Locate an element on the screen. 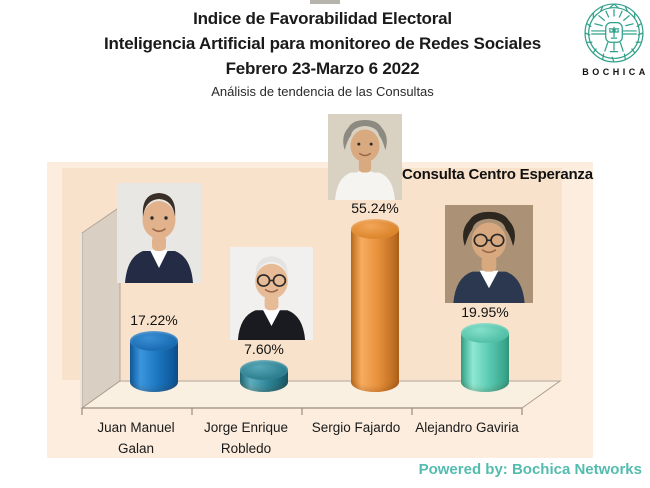 The width and height of the screenshot is (650, 488). category-label-alejandro-gaviria: Alejandro Gaviria is located at coordinates (467, 427).